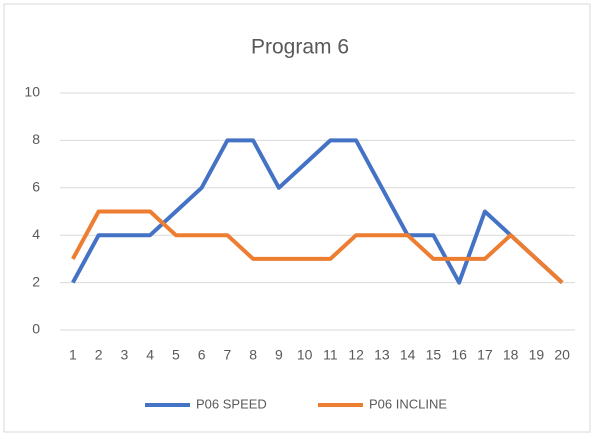  I want to click on x-tick-label: 14, so click(408, 355).